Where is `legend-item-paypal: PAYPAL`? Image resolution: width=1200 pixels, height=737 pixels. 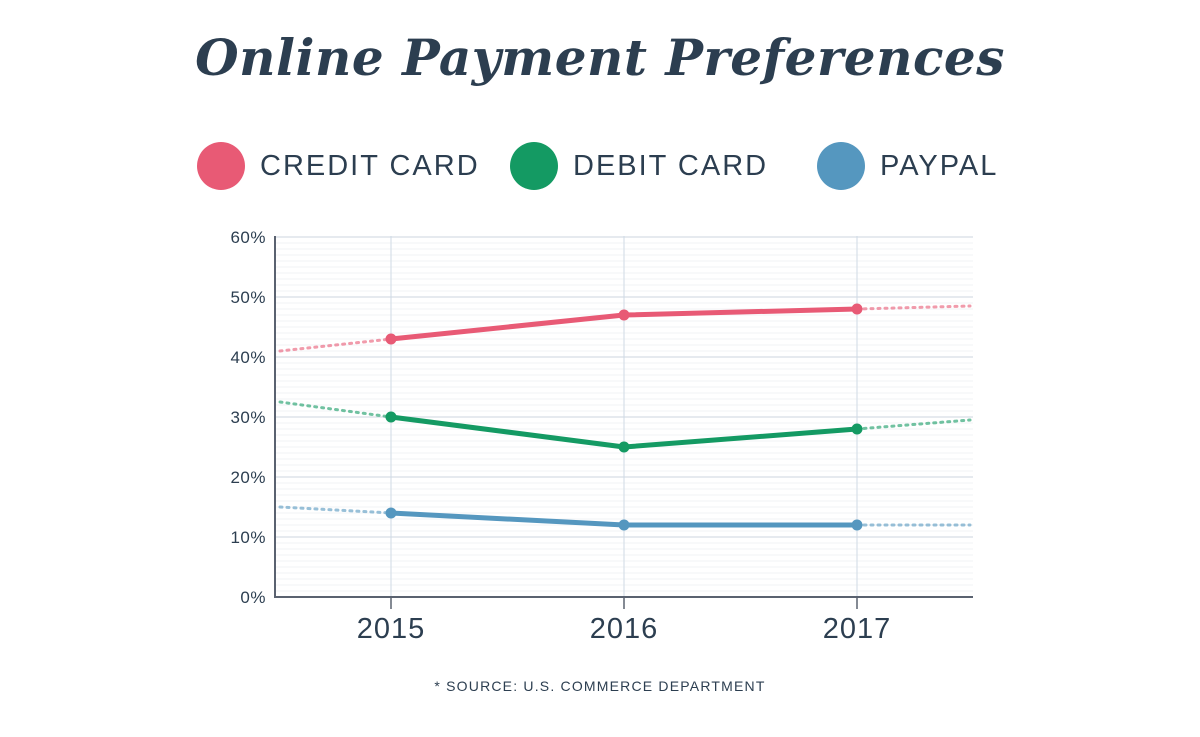
legend-item-paypal: PAYPAL is located at coordinates (907, 166).